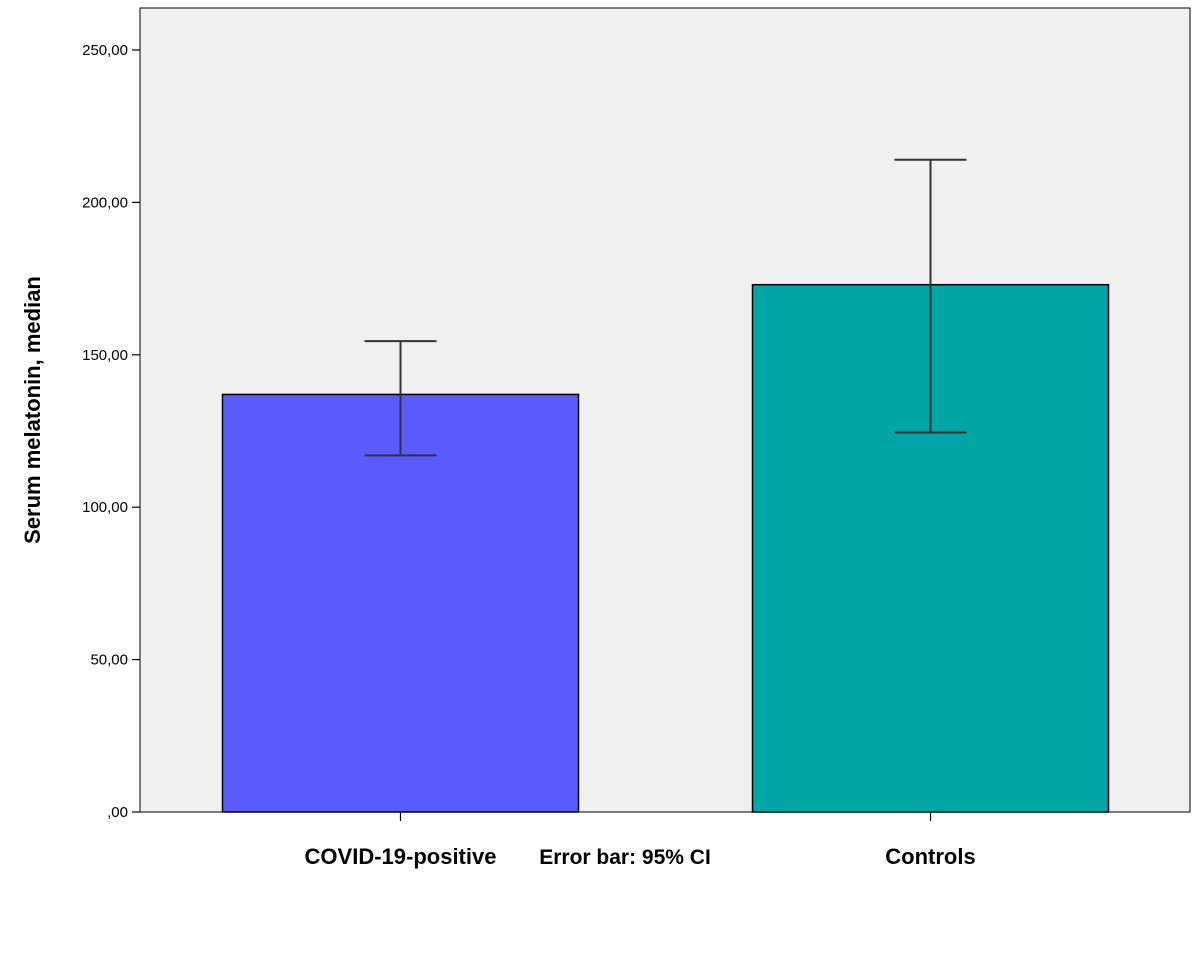 This screenshot has width=1194, height=956. Describe the element at coordinates (105, 355) in the screenshot. I see `y-tick-label: 150,00` at that location.